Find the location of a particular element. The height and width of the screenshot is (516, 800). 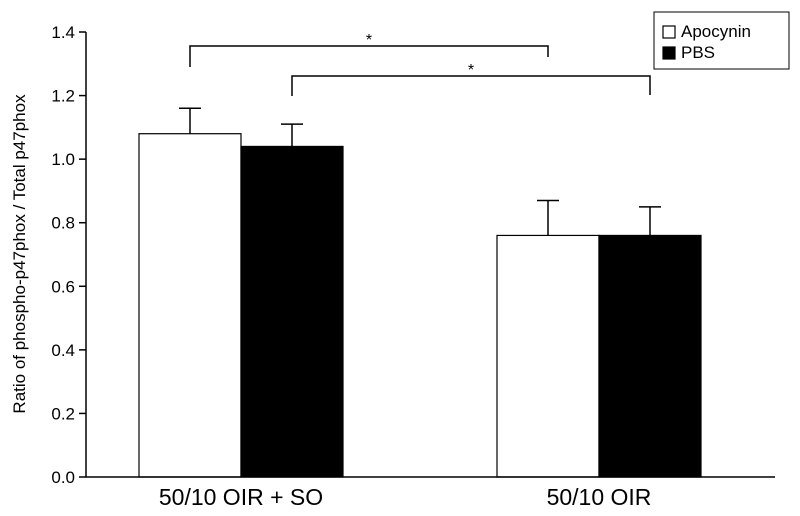

y-tick-label: 1.4 is located at coordinates (63, 32).